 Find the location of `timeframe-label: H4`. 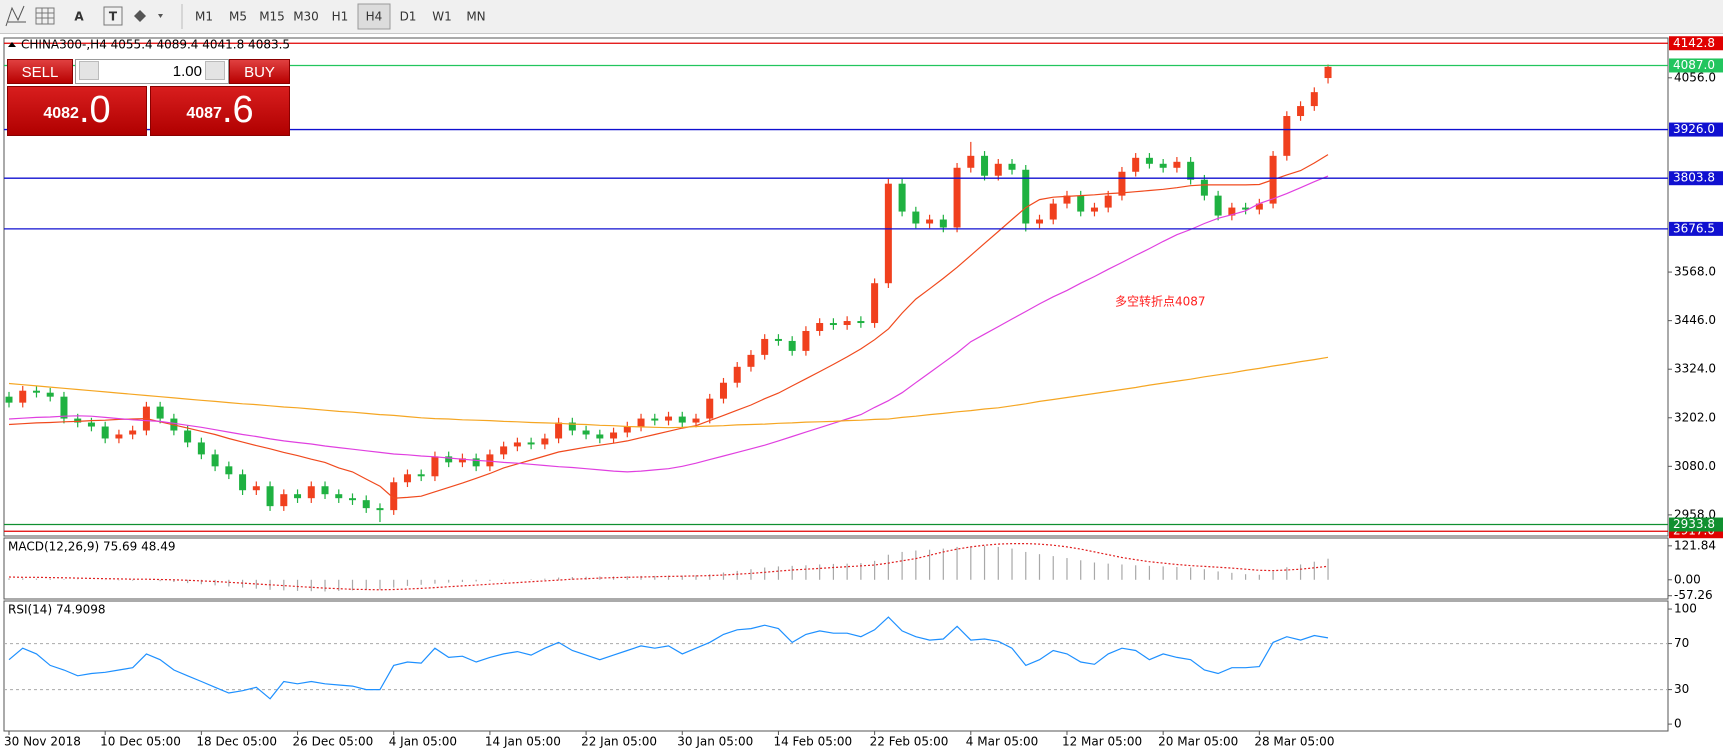

timeframe-label: H4 is located at coordinates (374, 17).